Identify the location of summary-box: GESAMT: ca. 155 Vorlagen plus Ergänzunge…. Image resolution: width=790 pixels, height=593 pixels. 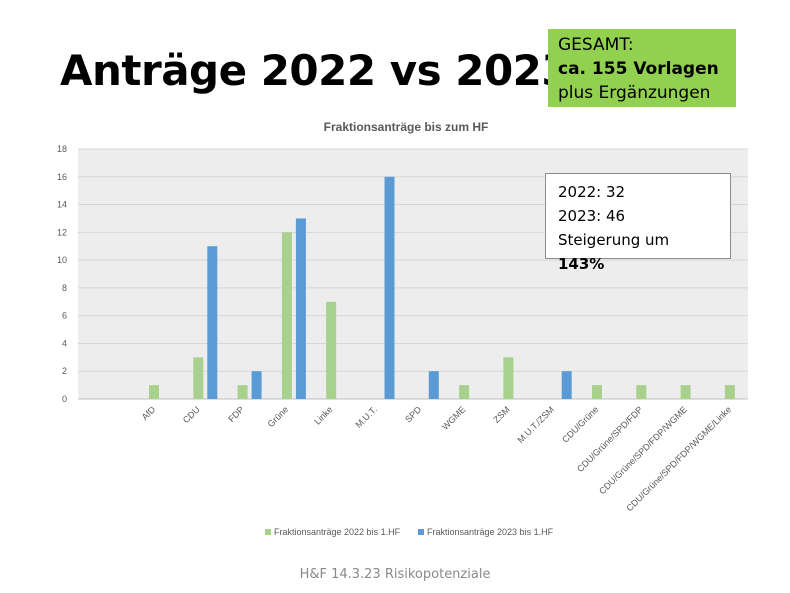
(642, 68).